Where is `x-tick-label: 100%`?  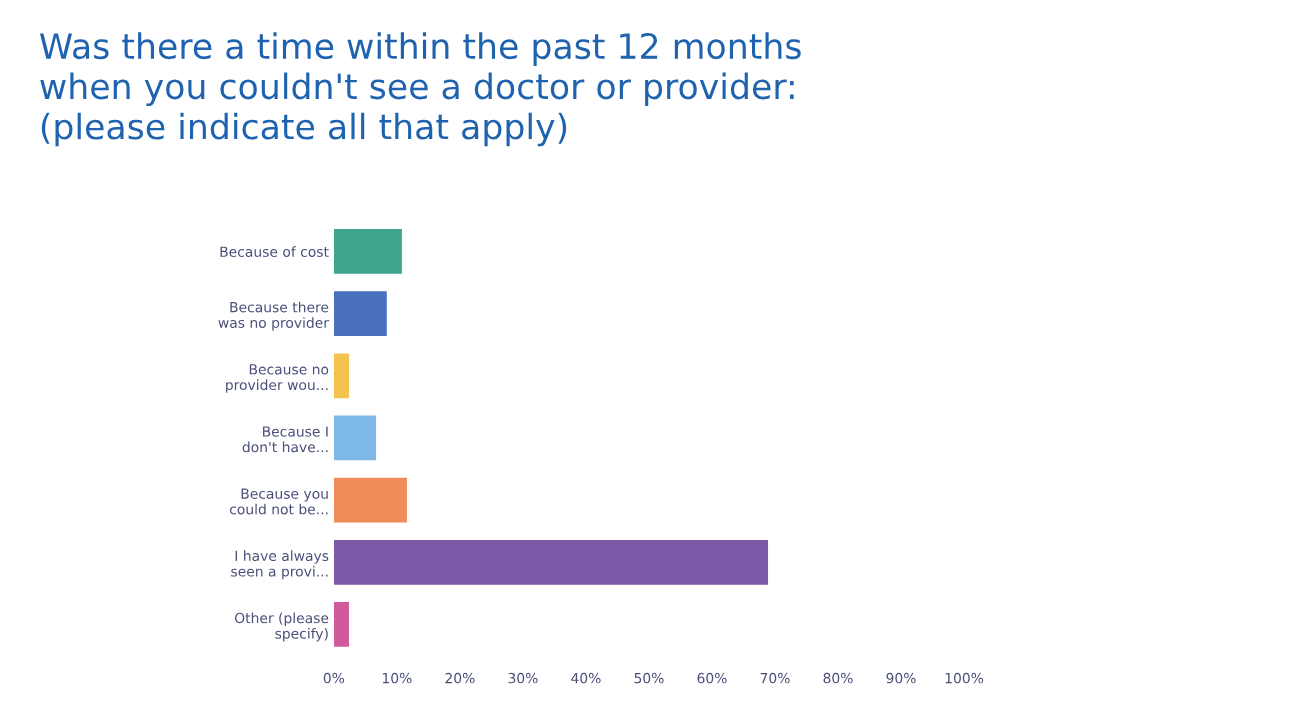
x-tick-label: 100% is located at coordinates (964, 678).